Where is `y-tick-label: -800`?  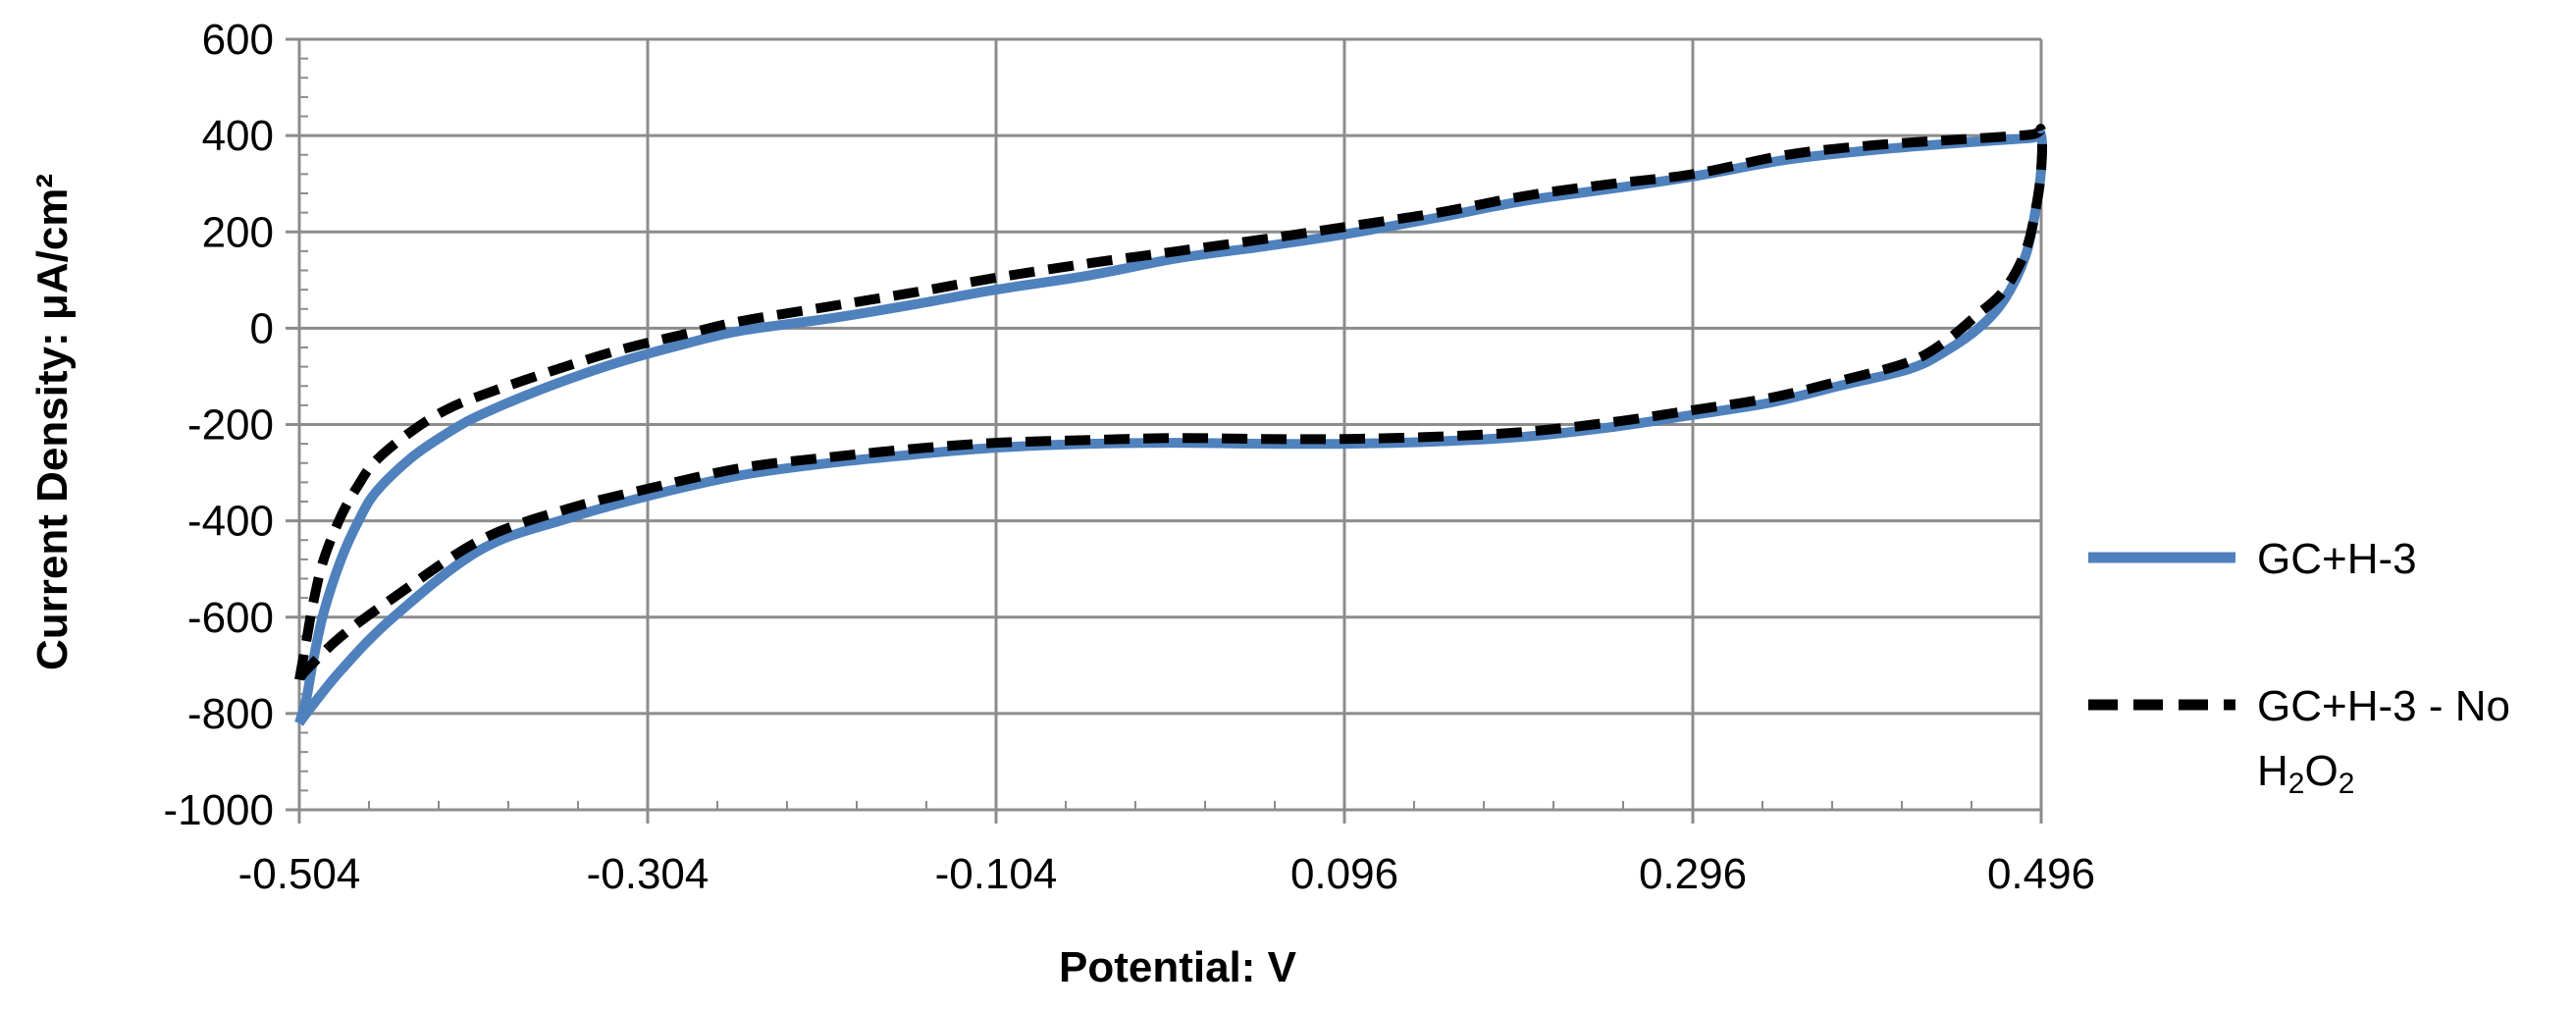
y-tick-label: -800 is located at coordinates (230, 714).